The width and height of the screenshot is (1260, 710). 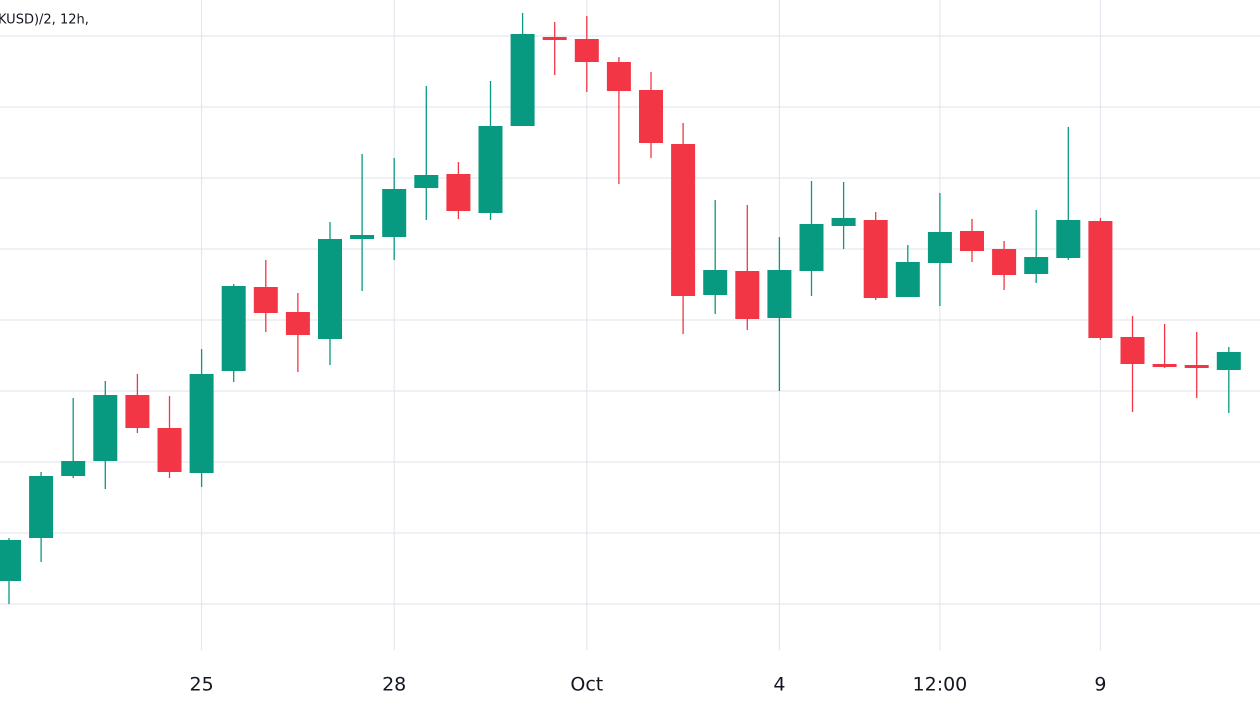 What do you see at coordinates (44, 20) in the screenshot?
I see `chart-title: KUSD)/2, 12h,` at bounding box center [44, 20].